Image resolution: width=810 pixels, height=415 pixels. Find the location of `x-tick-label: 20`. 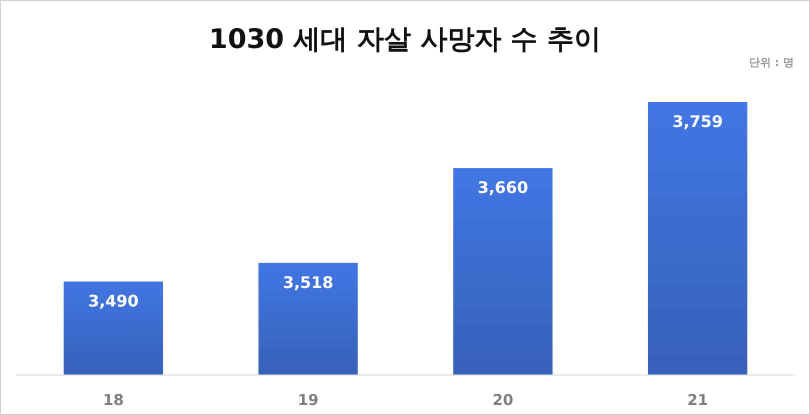

x-tick-label: 20 is located at coordinates (503, 400).